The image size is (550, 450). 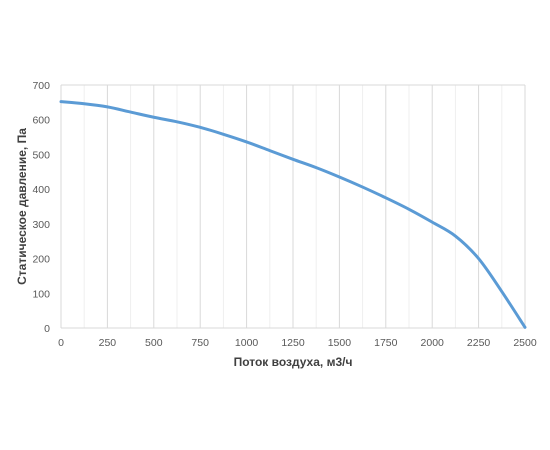 What do you see at coordinates (247, 343) in the screenshot?
I see `x-tick-label: 1000` at bounding box center [247, 343].